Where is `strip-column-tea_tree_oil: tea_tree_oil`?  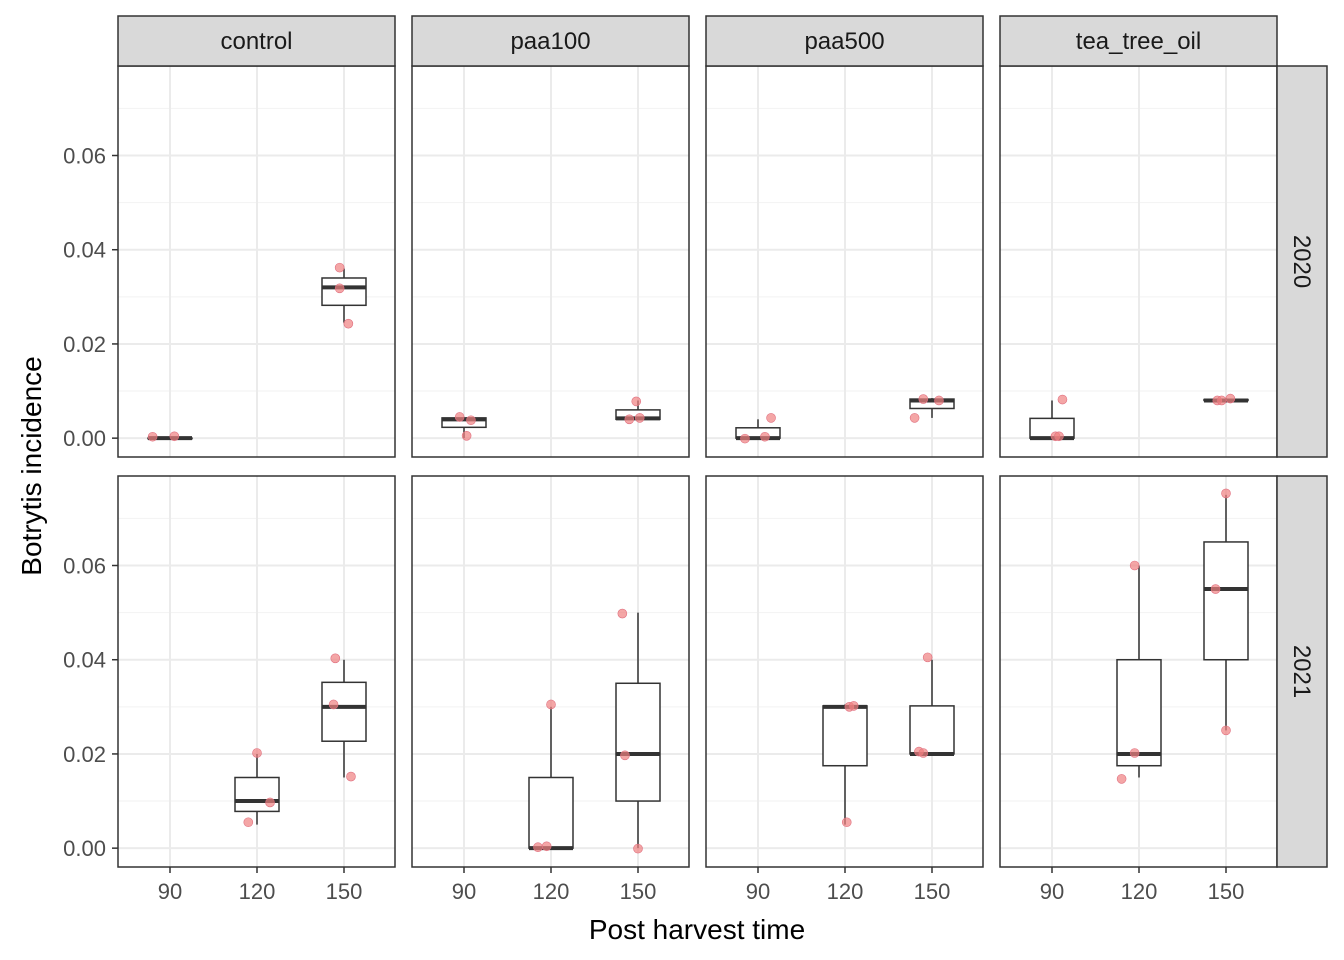
strip-column-tea_tree_oil: tea_tree_oil is located at coordinates (1138, 41).